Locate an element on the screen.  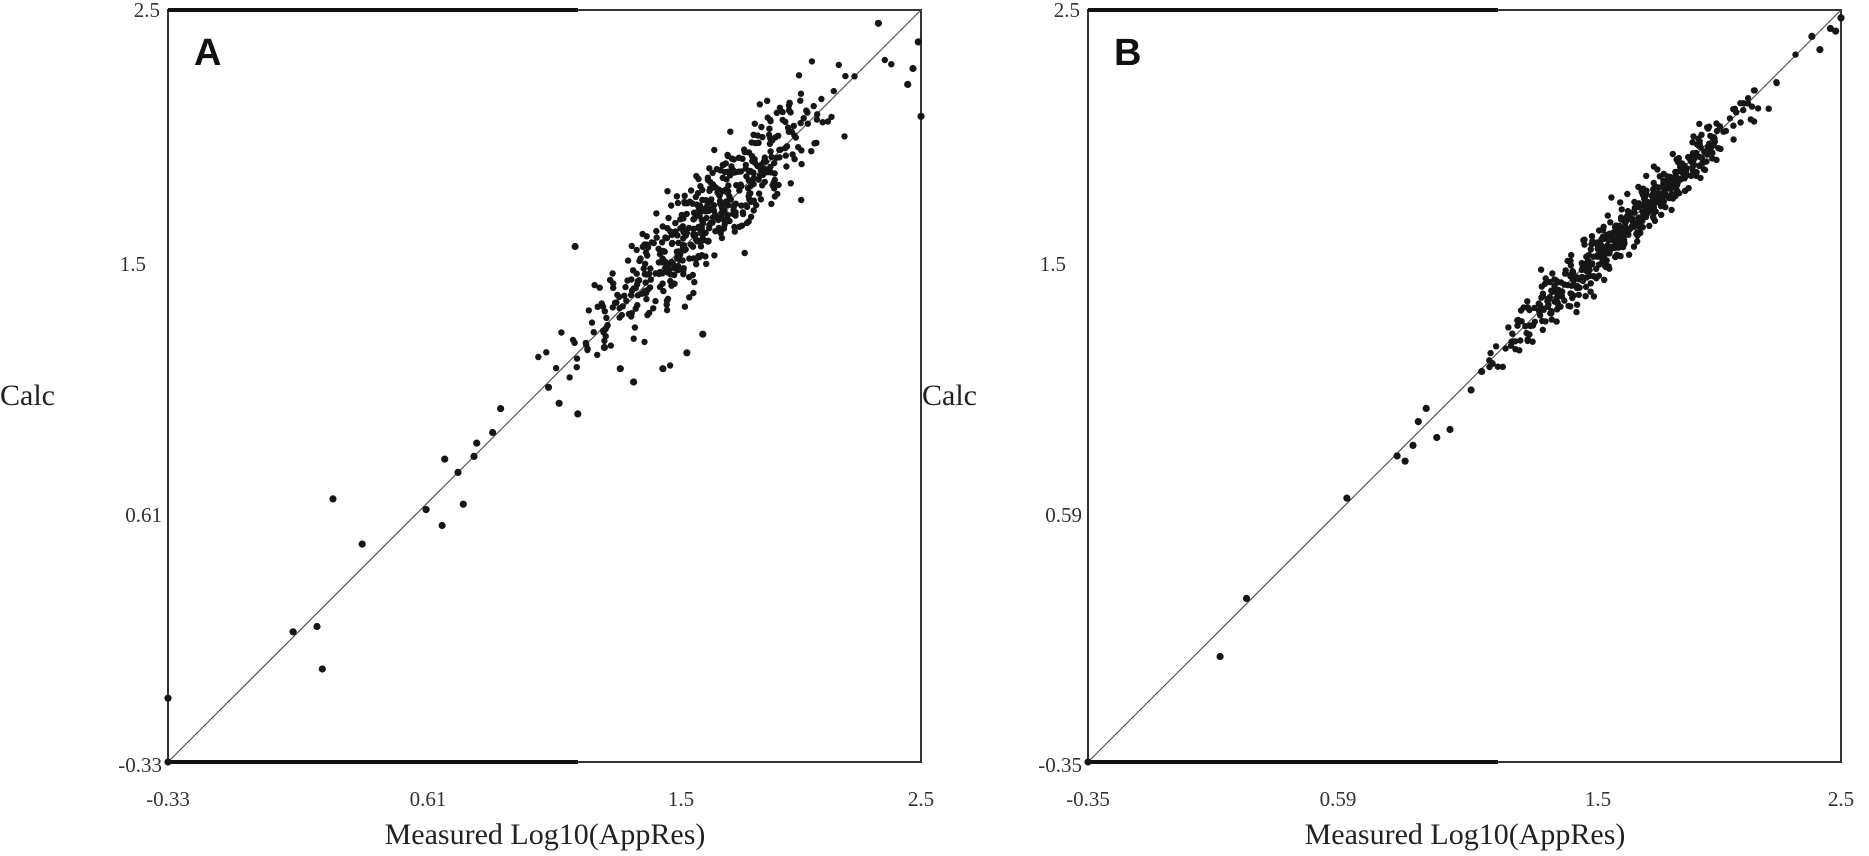
panel-b-y-tick-0: -0.35 is located at coordinates (1060, 765).